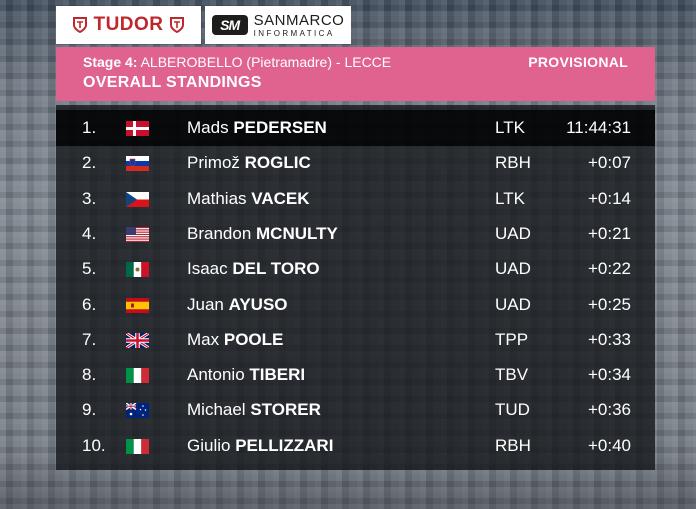 Image resolution: width=696 pixels, height=509 pixels. What do you see at coordinates (609, 268) in the screenshot?
I see `time-gap: +0:22` at bounding box center [609, 268].